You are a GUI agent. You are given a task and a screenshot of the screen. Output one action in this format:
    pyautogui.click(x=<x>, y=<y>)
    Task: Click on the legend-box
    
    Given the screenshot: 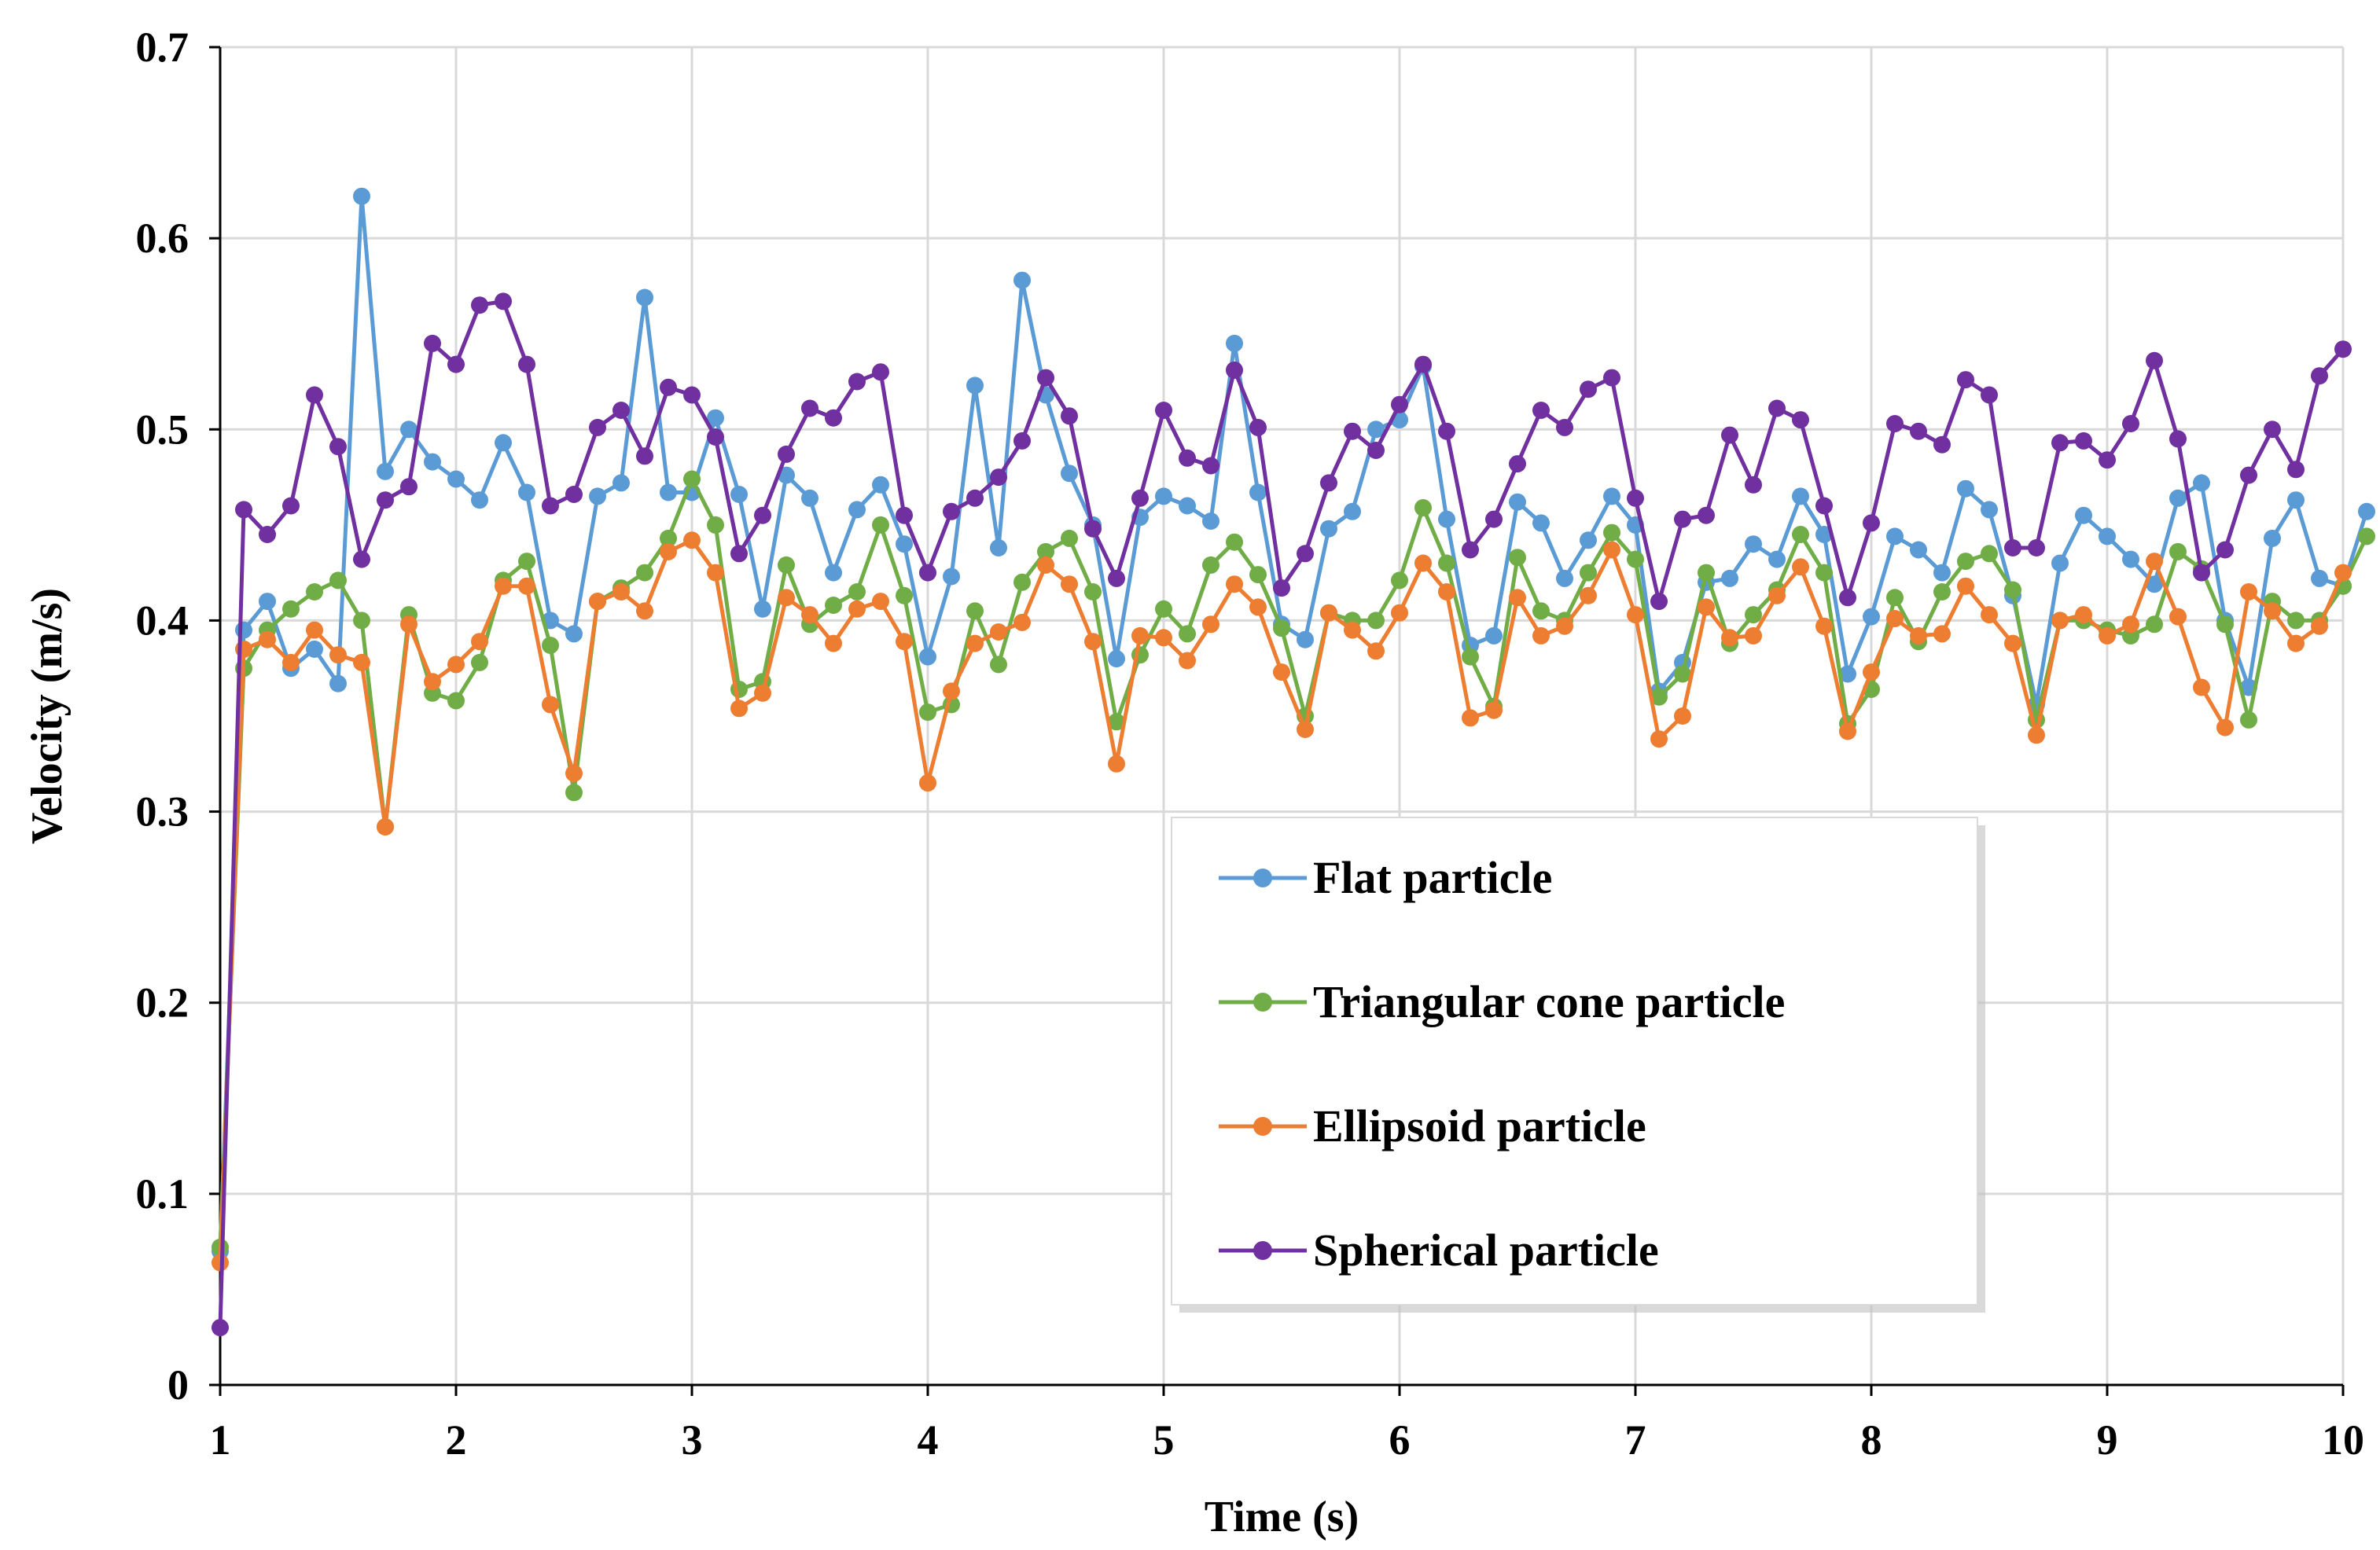 What is the action you would take?
    pyautogui.click(x=1574, y=1061)
    